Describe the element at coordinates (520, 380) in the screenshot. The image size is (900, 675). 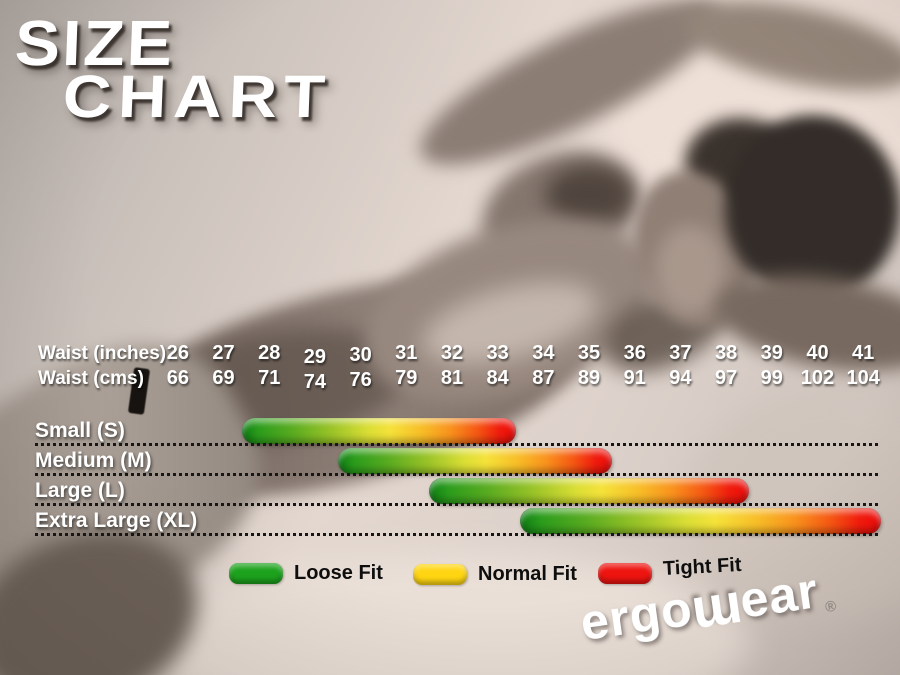
I see `waist-cms-values: 66 69 71 74 76 79 81 84 87 89 91 94 97 99 102 104` at that location.